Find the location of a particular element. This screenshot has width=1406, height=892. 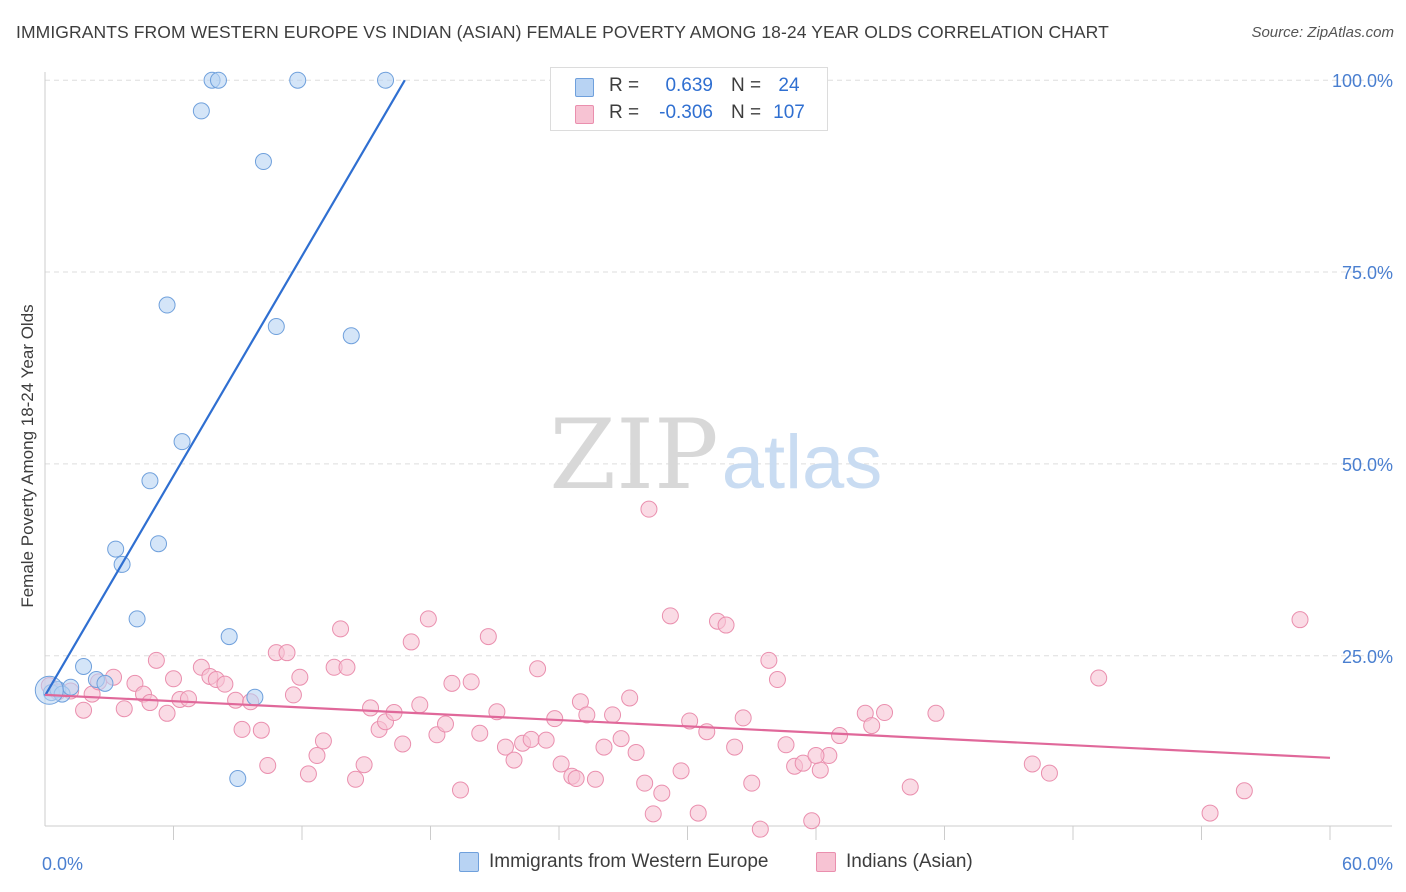

legend-label-indians: Indians (Asian) is located at coordinates (909, 861).